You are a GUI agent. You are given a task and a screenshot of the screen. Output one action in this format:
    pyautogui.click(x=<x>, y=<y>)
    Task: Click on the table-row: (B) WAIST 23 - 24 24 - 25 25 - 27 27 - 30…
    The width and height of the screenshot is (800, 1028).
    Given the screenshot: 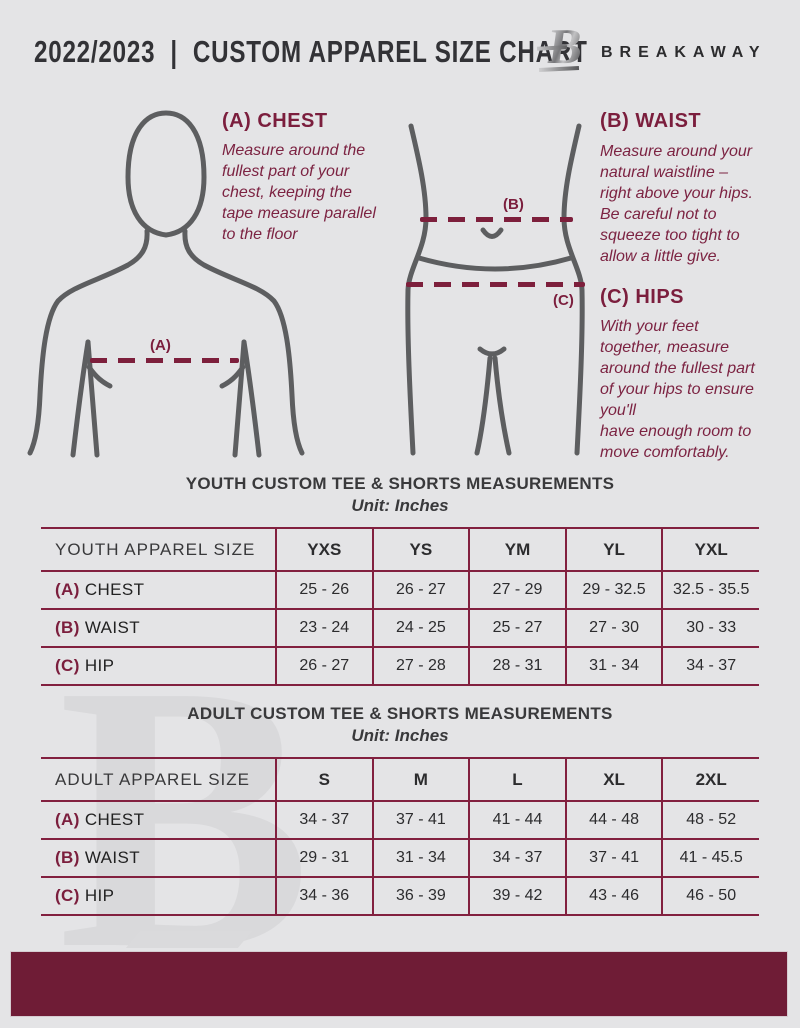 What is the action you would take?
    pyautogui.click(x=400, y=628)
    